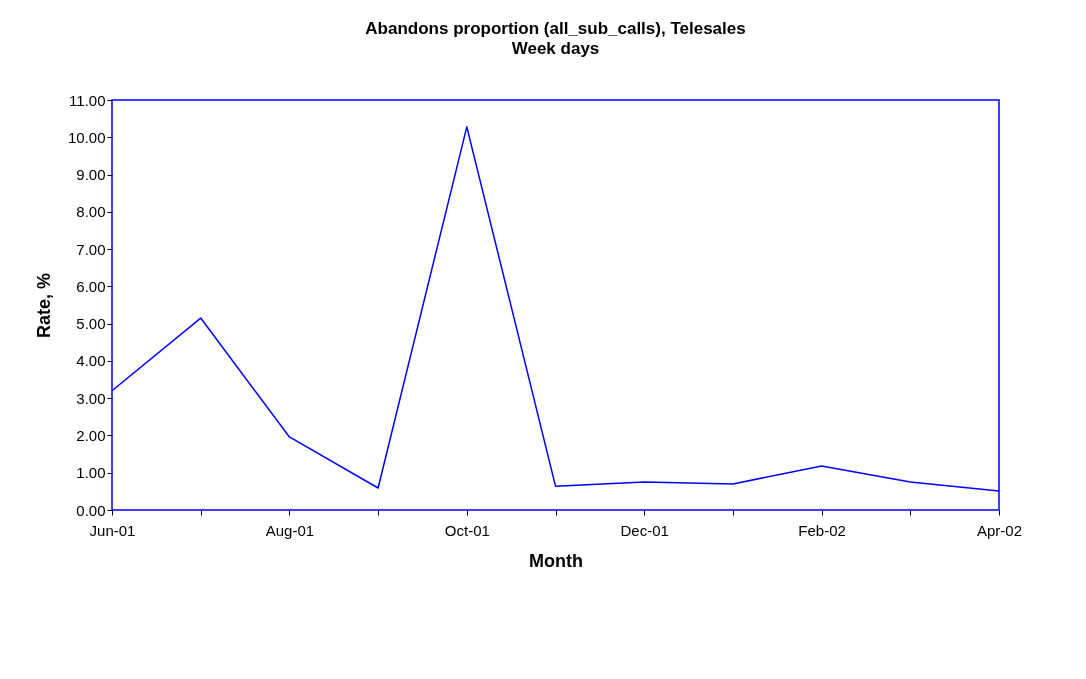 The height and width of the screenshot is (679, 1086). What do you see at coordinates (91, 175) in the screenshot?
I see `y-tick-label: 9.00` at bounding box center [91, 175].